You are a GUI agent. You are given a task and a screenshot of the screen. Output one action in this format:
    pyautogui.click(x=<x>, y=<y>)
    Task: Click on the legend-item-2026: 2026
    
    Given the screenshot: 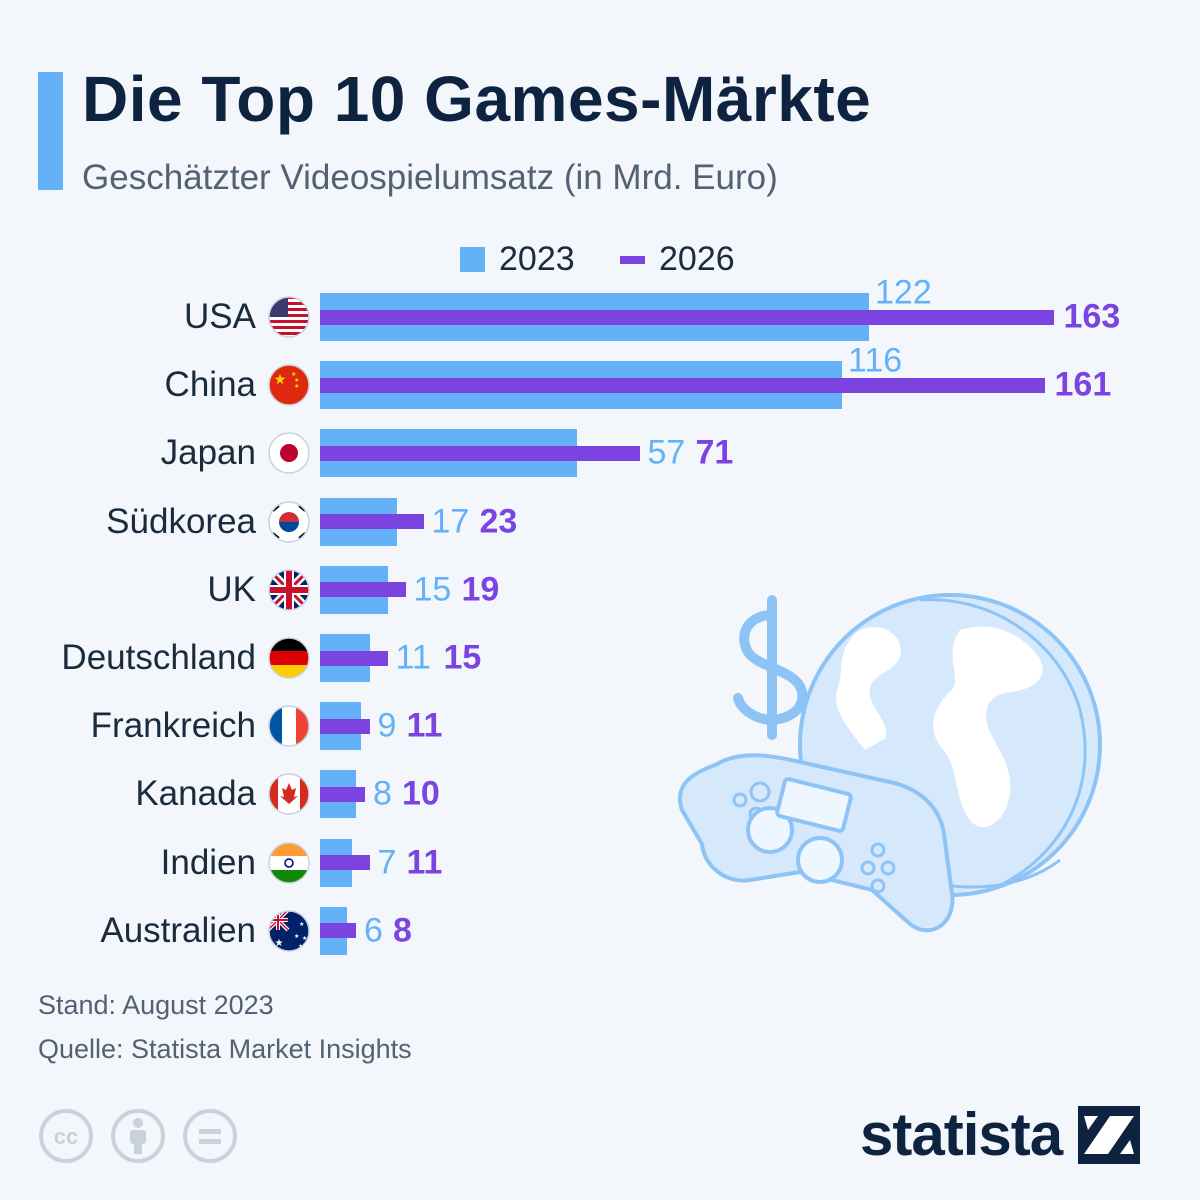 What is the action you would take?
    pyautogui.click(x=677, y=259)
    